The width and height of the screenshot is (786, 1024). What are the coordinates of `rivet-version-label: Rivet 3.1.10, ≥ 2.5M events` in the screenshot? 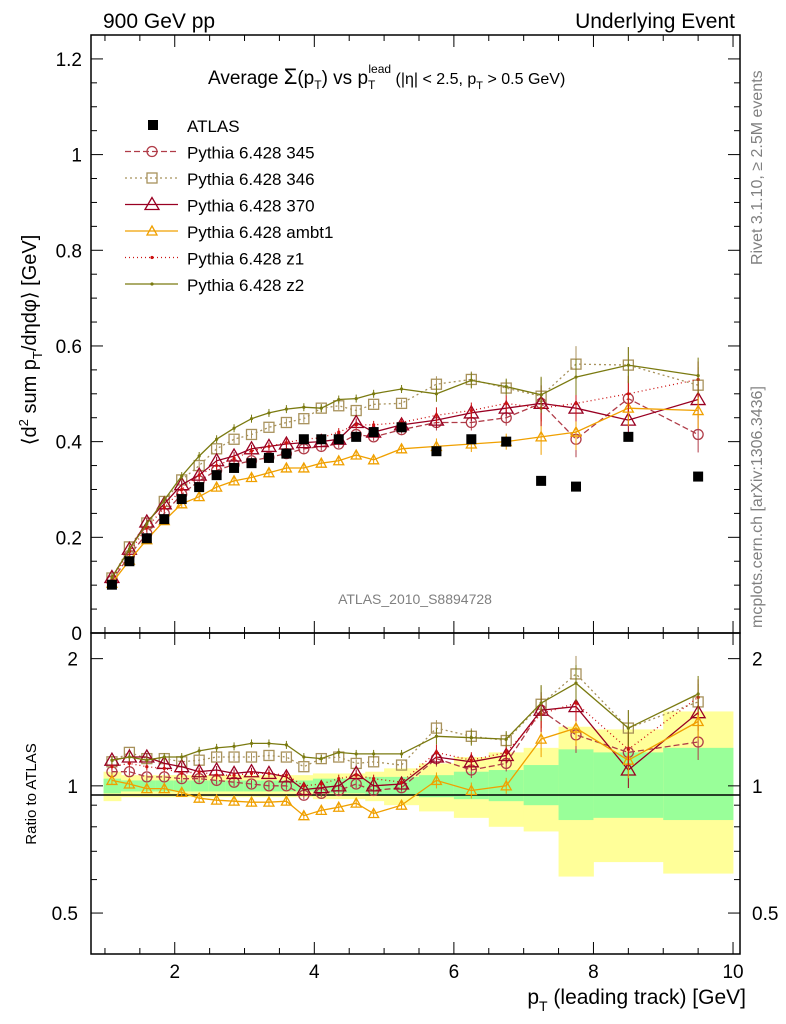 It's located at (757, 167).